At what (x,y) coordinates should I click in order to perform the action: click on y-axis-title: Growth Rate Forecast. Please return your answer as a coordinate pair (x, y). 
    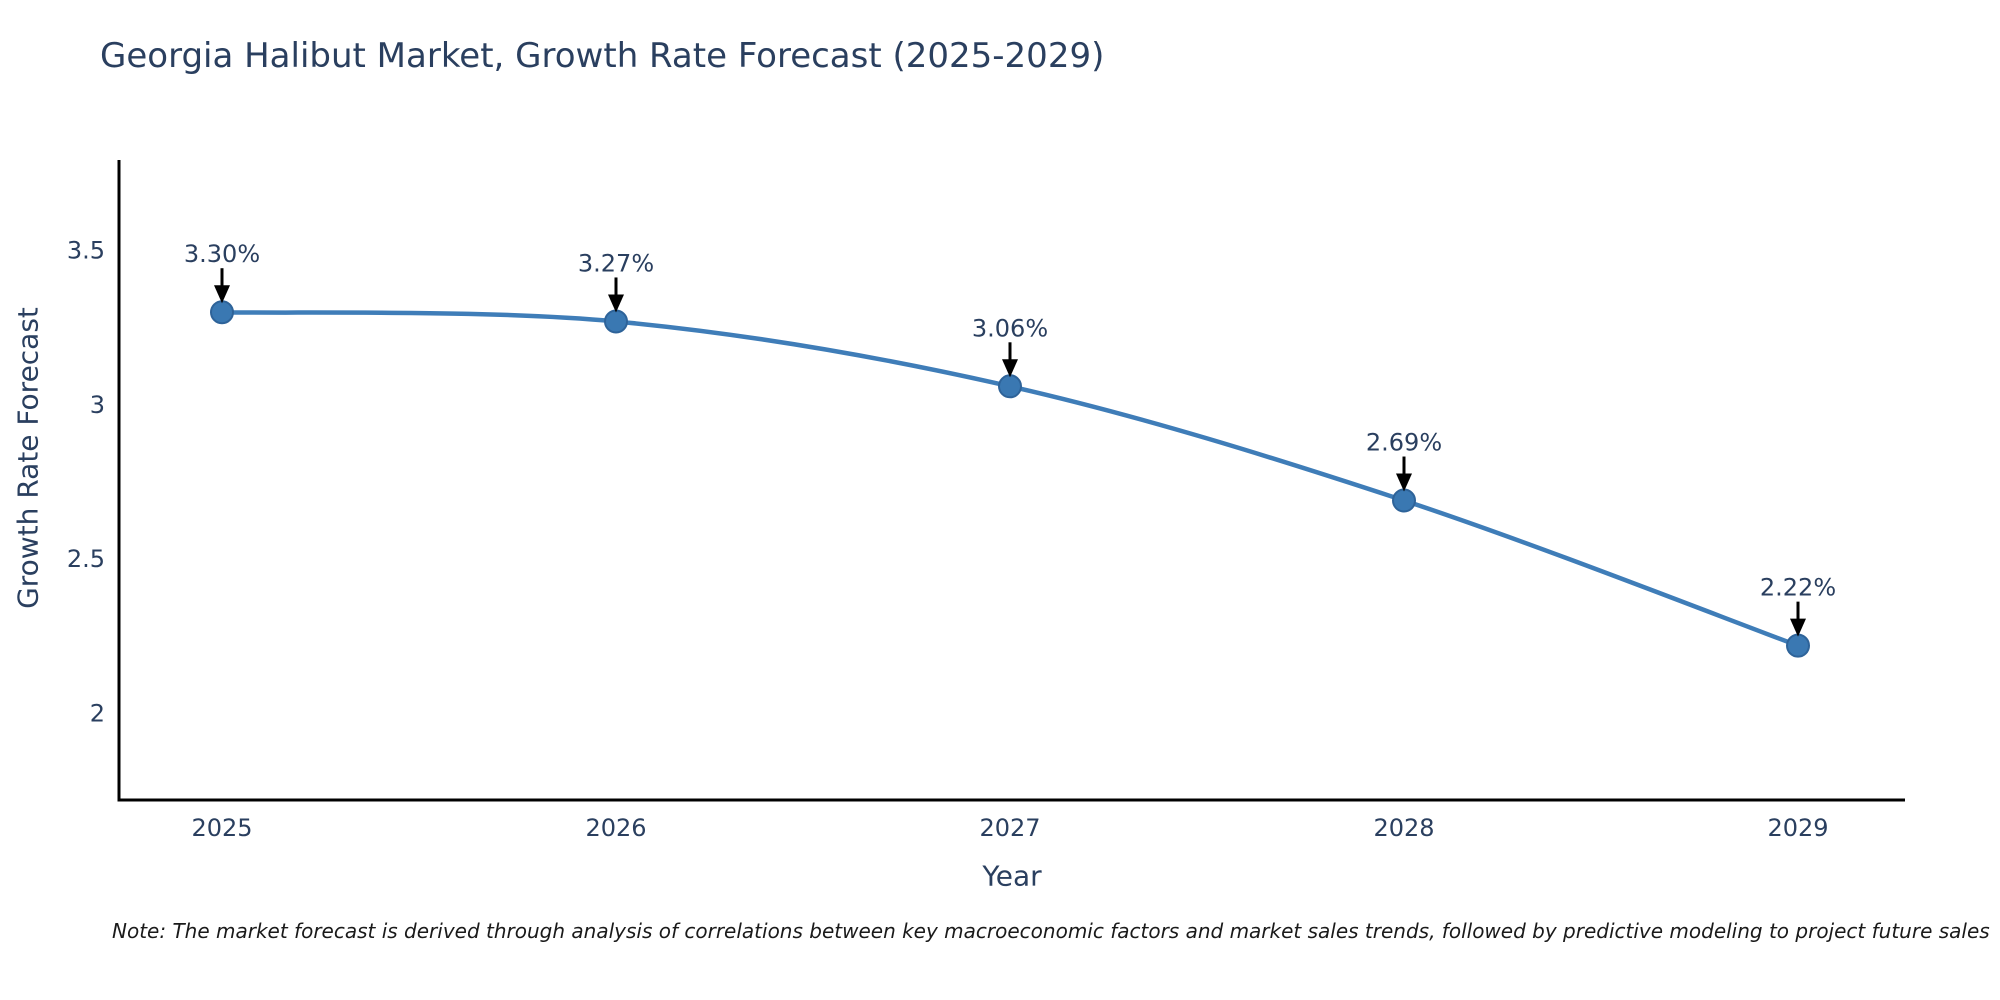
    Looking at the image, I should click on (28, 458).